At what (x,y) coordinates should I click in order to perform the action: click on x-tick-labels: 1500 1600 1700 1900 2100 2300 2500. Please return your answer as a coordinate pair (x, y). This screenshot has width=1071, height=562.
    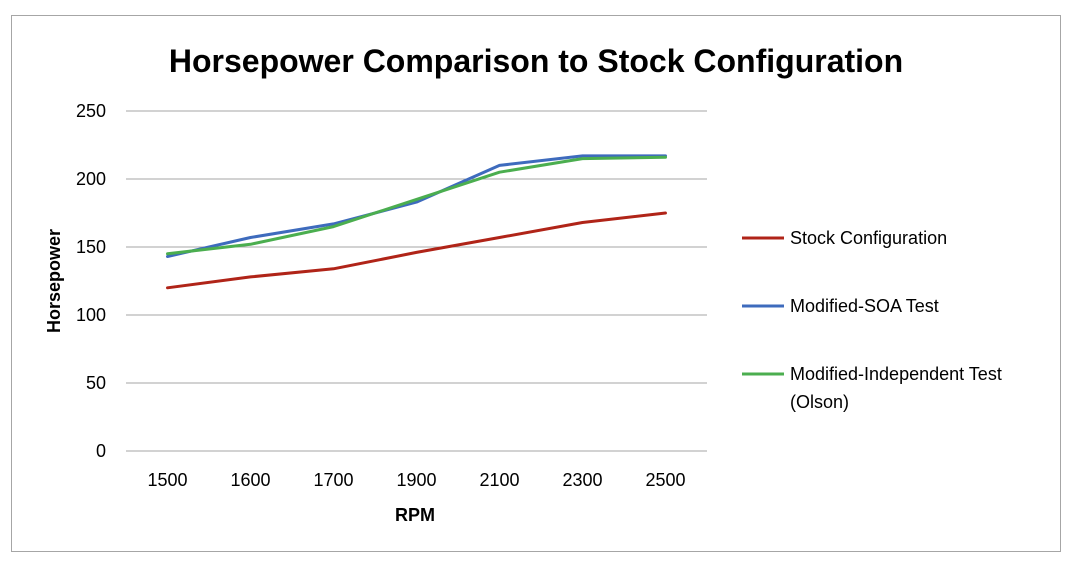
    Looking at the image, I should click on (416, 480).